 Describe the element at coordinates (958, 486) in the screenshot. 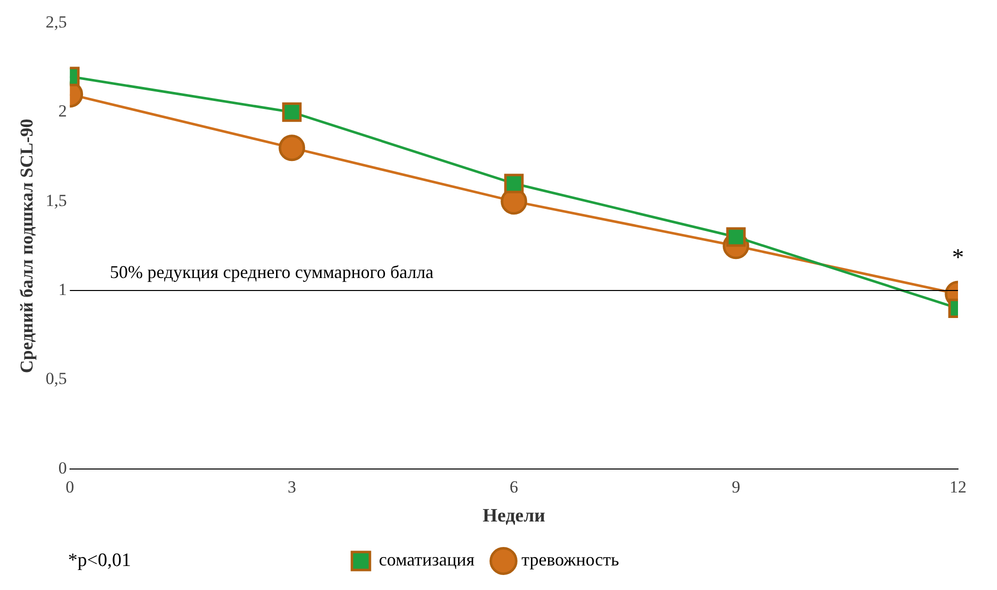

I see `x-tick-label: 12` at that location.